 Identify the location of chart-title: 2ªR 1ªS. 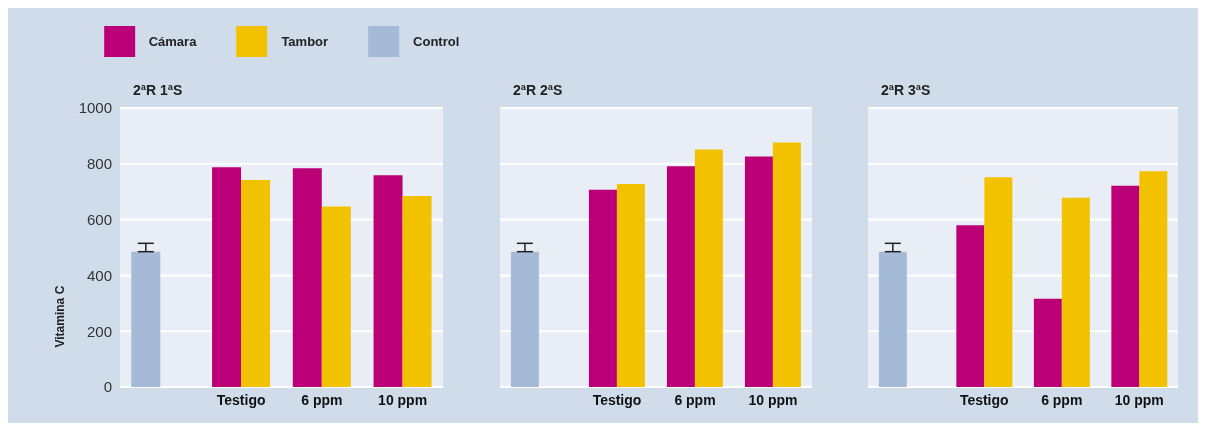
(158, 90).